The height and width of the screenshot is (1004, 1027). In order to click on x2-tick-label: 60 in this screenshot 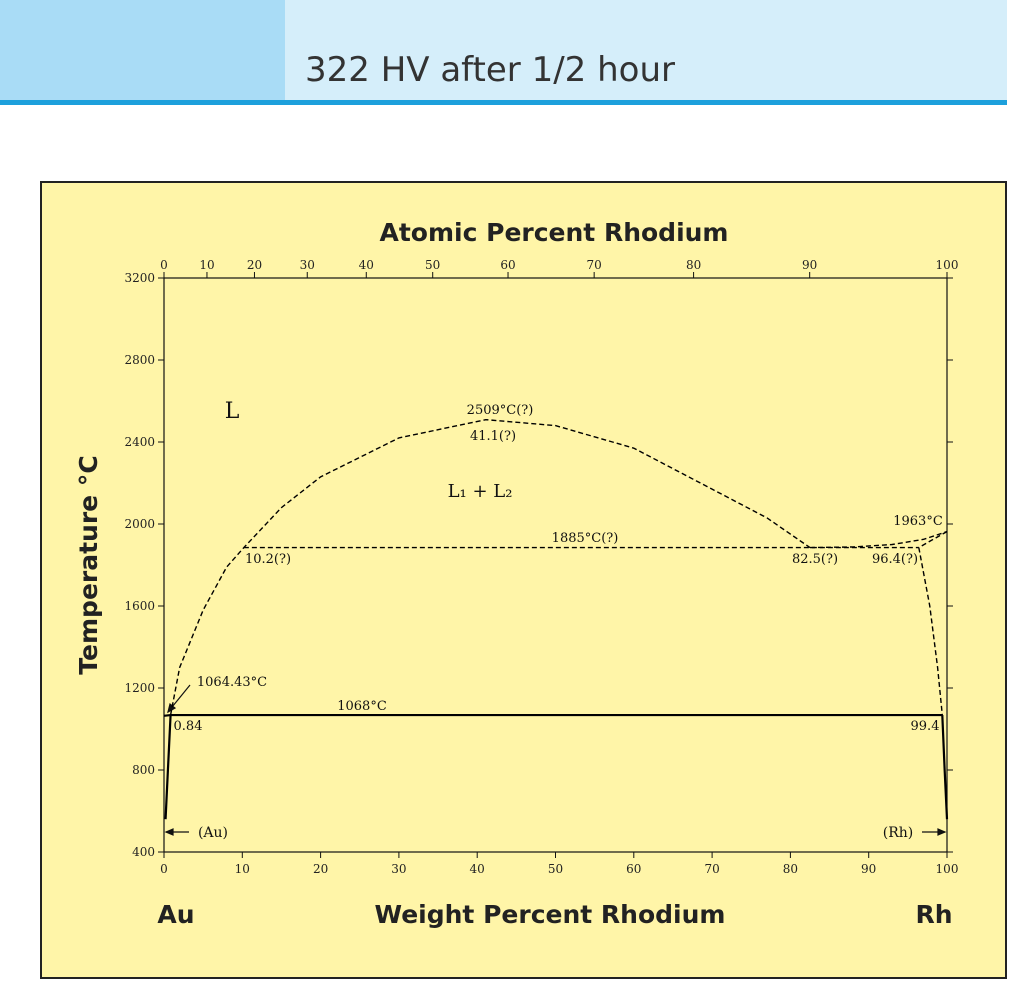, I will do `click(507, 265)`.